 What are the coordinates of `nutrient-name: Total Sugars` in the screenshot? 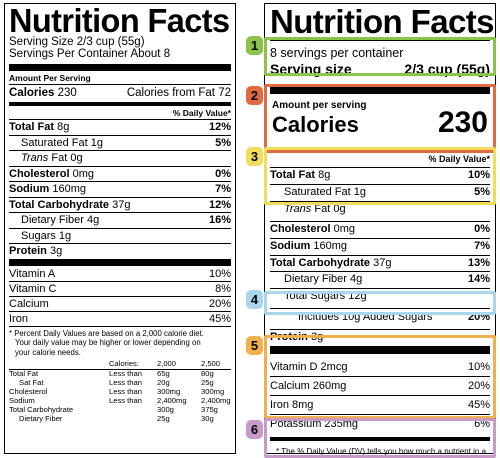 It's located at (315, 296).